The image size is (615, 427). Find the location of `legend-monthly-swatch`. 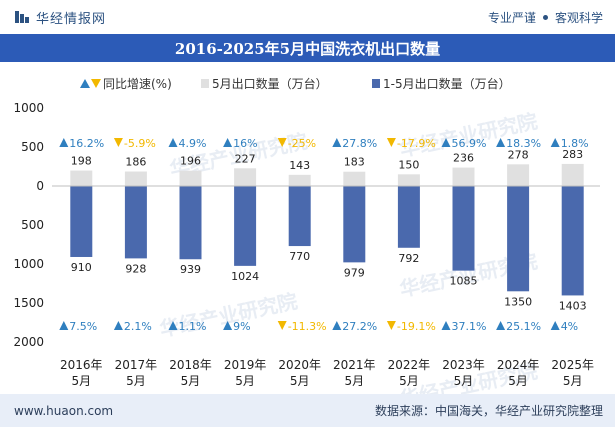

legend-monthly-swatch is located at coordinates (205, 83).